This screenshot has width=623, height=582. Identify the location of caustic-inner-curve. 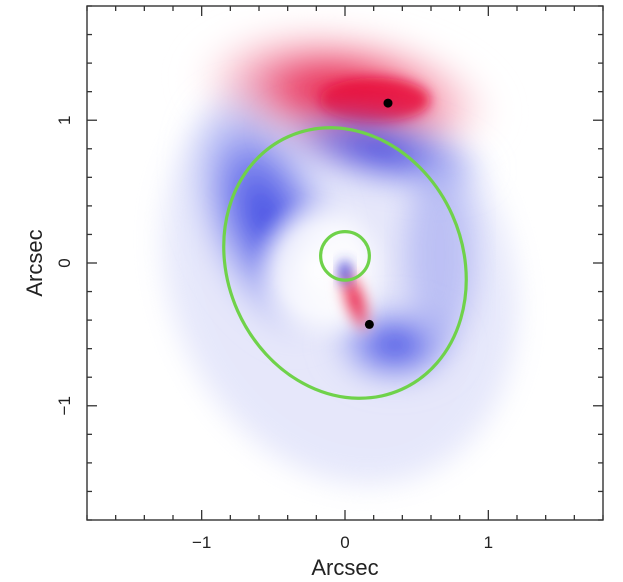
(345, 255).